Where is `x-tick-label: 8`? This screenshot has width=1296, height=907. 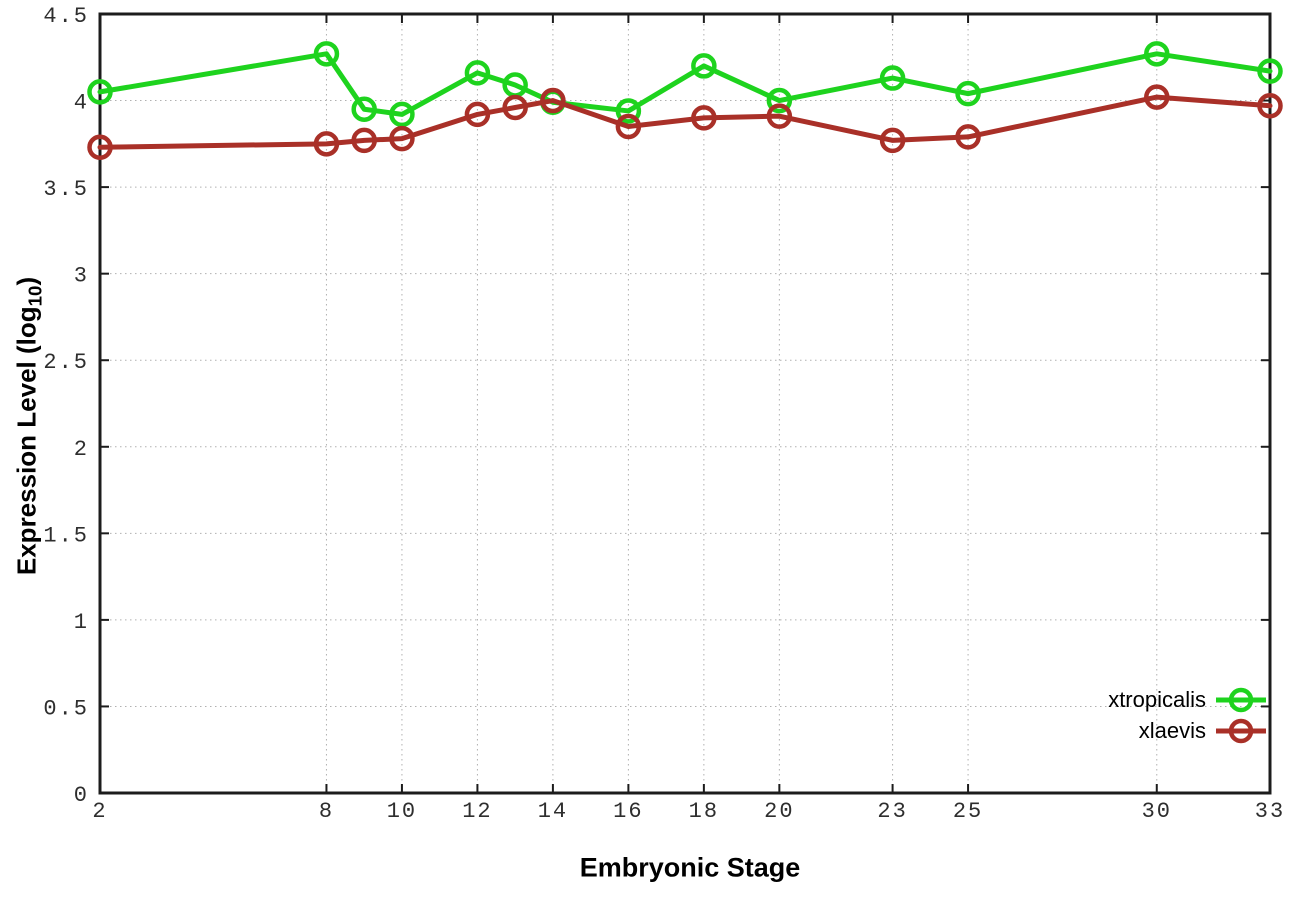 x-tick-label: 8 is located at coordinates (326, 811).